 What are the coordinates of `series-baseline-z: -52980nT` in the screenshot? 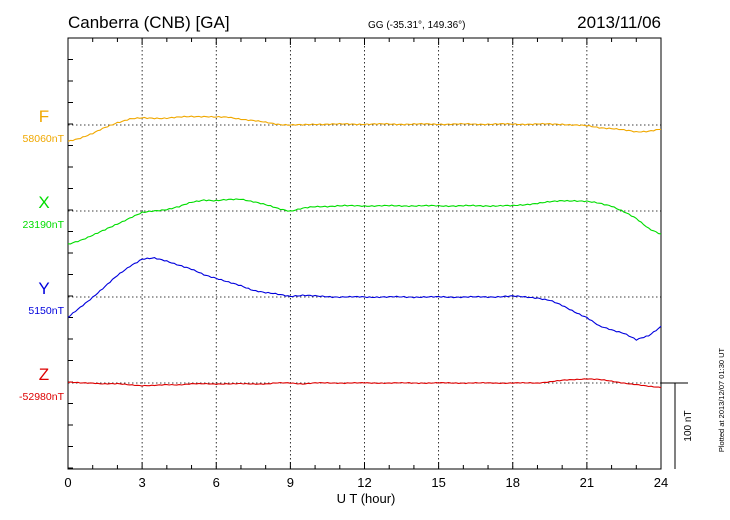 It's located at (42, 397).